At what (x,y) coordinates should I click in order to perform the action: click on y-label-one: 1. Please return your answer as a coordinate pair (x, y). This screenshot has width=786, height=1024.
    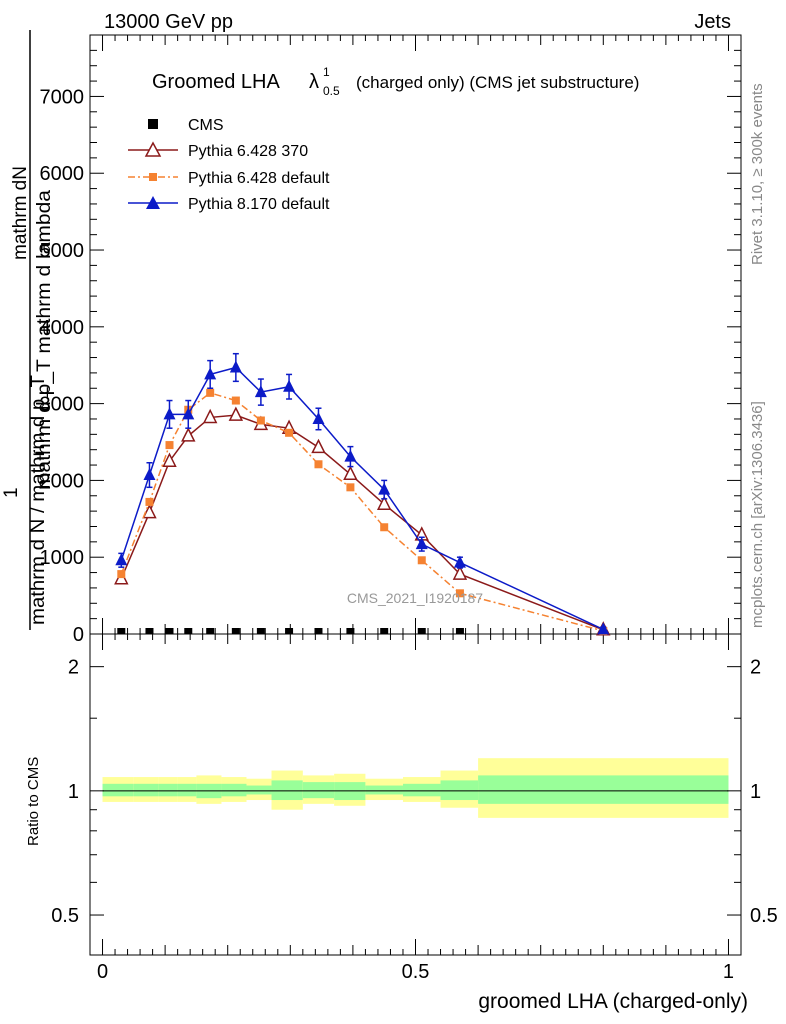
    Looking at the image, I should click on (11, 492).